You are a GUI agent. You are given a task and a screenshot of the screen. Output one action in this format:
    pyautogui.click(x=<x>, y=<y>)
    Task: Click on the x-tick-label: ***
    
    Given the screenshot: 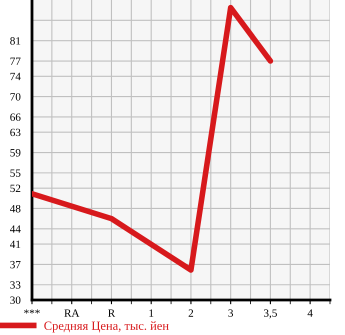 What is the action you would take?
    pyautogui.click(x=32, y=311)
    